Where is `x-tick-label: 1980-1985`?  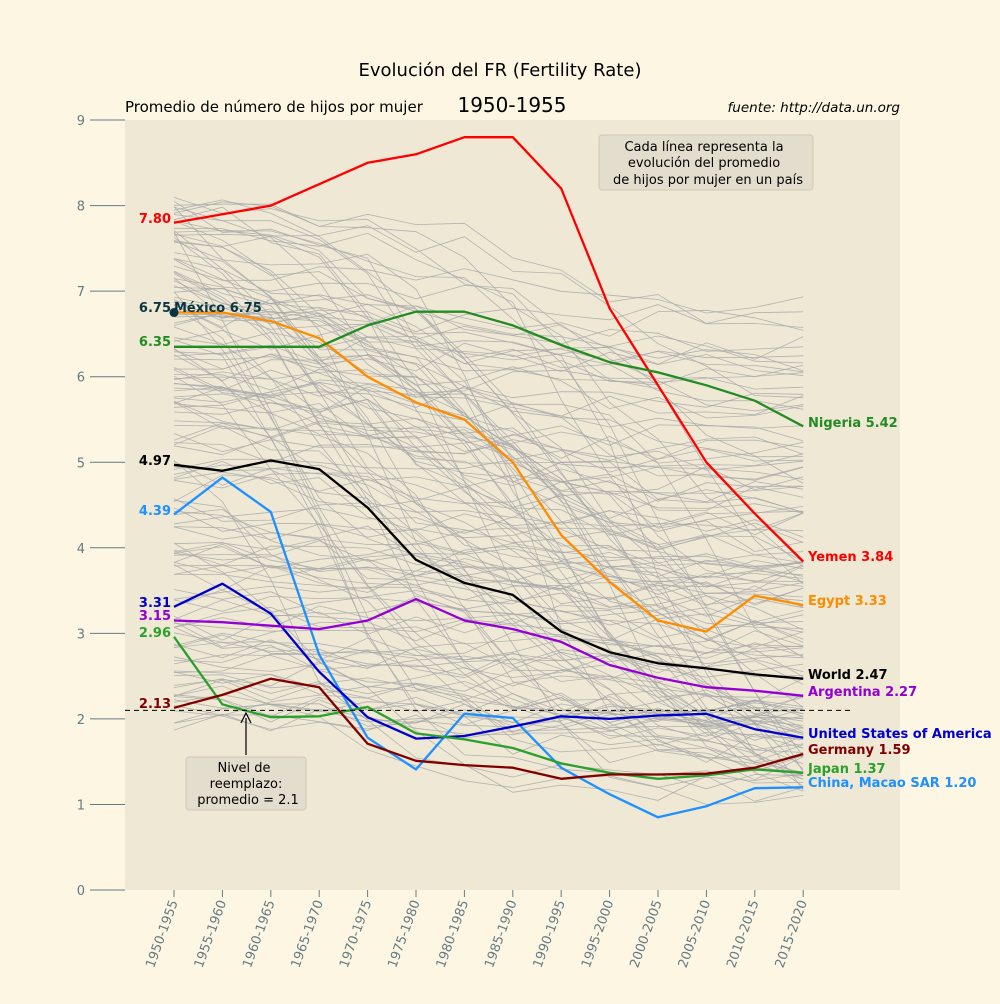
x-tick-label: 1980-1985 is located at coordinates (453, 934).